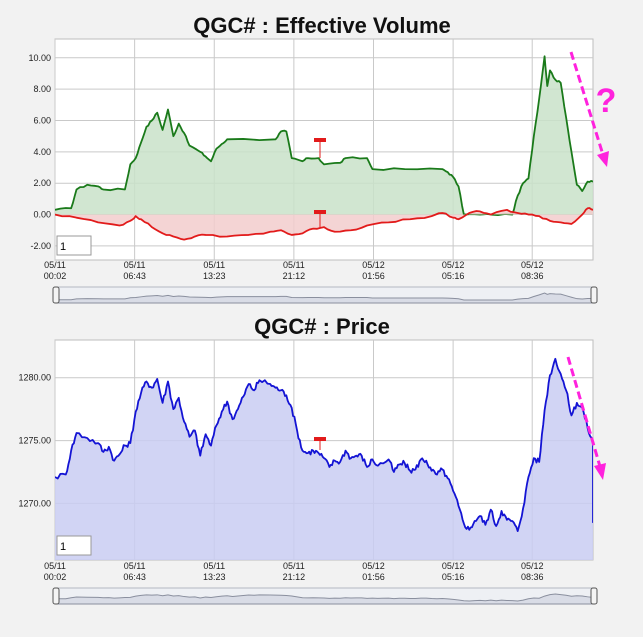 This screenshot has height=637, width=643. Describe the element at coordinates (42, 152) in the screenshot. I see `y-tick-label: 4.00` at that location.